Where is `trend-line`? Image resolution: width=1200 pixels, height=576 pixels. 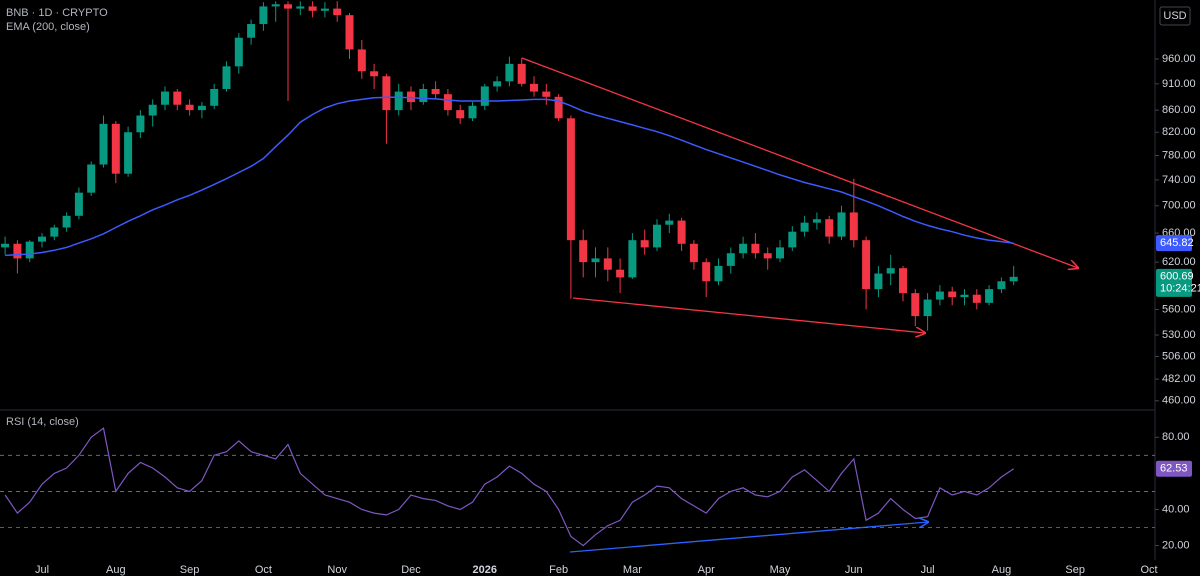
trend-line is located at coordinates (748, 315).